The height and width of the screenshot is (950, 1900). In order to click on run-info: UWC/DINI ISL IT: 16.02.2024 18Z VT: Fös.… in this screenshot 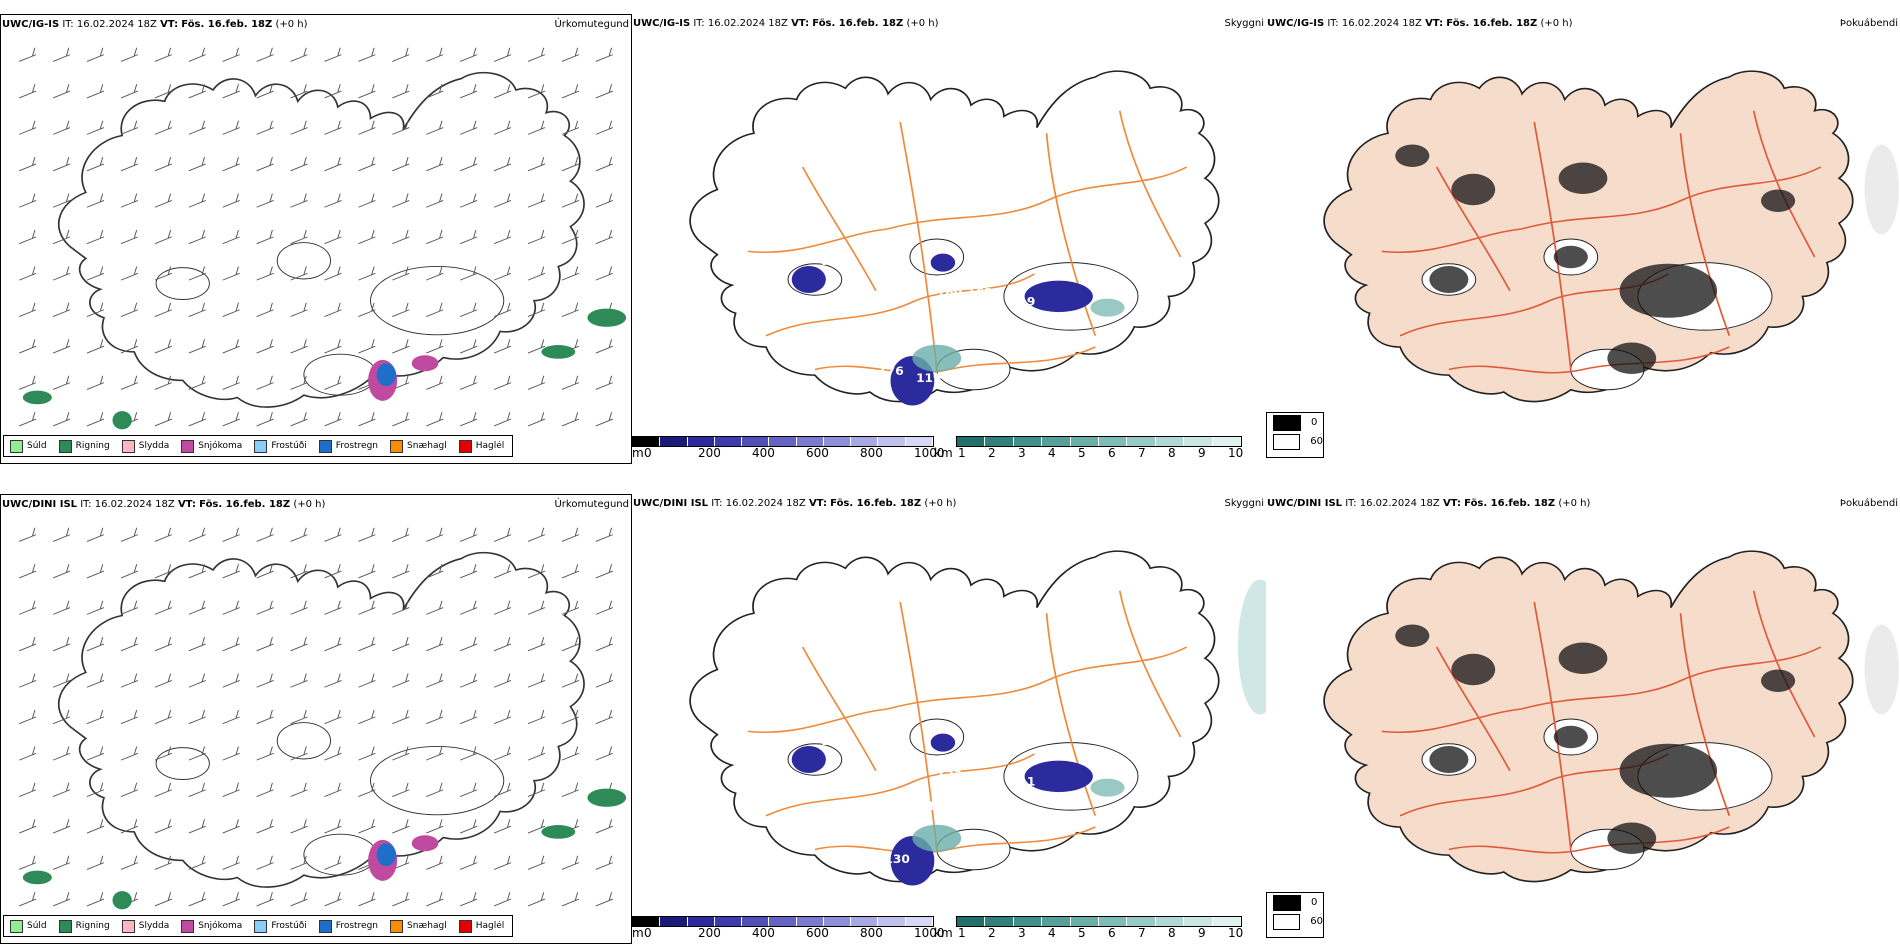, I will do `click(1428, 504)`.